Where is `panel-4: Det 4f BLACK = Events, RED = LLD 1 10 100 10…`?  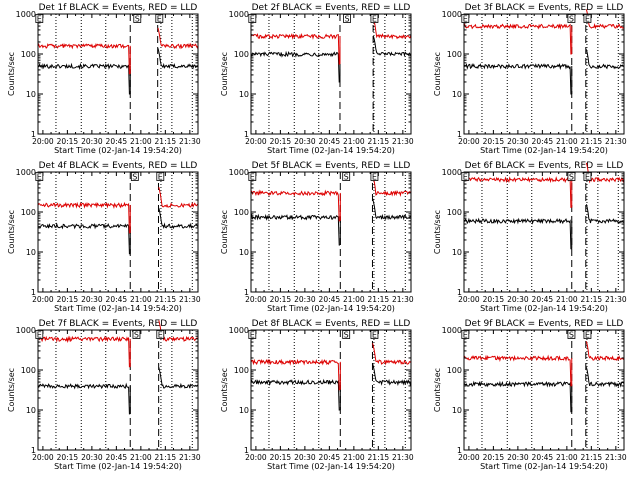
panel-4: Det 4f BLACK = Events, RED = LLD 1 10 100 10… is located at coordinates (104, 237).